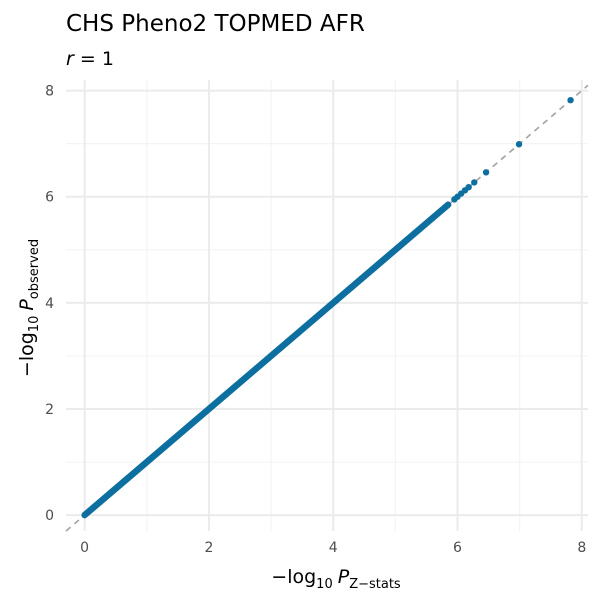 Image resolution: width=600 pixels, height=600 pixels. I want to click on y-tick-label: 6, so click(49, 198).